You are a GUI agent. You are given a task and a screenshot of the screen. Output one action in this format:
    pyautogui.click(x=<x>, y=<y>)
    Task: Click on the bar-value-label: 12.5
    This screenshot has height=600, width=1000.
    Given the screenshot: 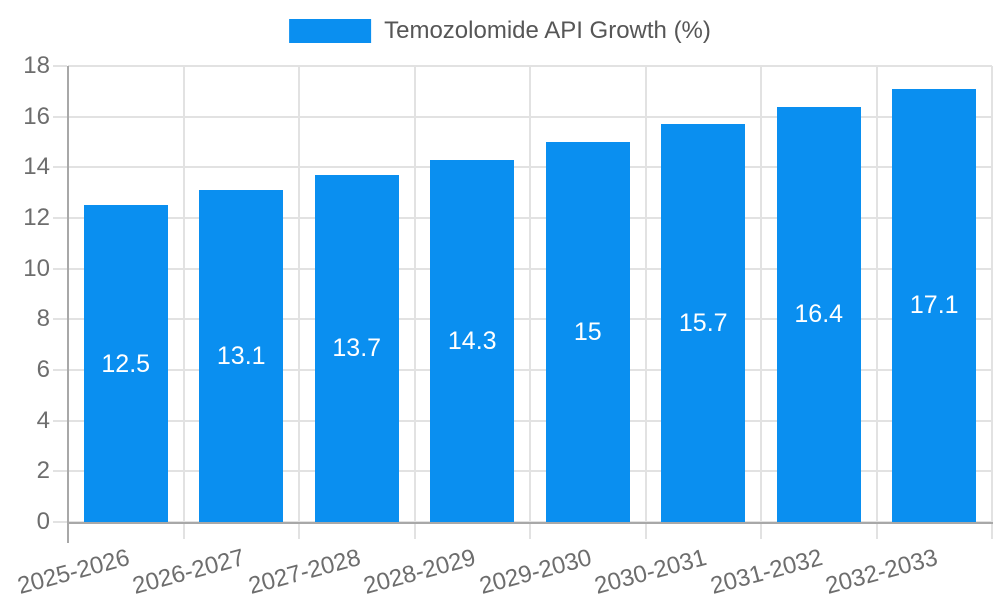 What is the action you would take?
    pyautogui.click(x=126, y=363)
    